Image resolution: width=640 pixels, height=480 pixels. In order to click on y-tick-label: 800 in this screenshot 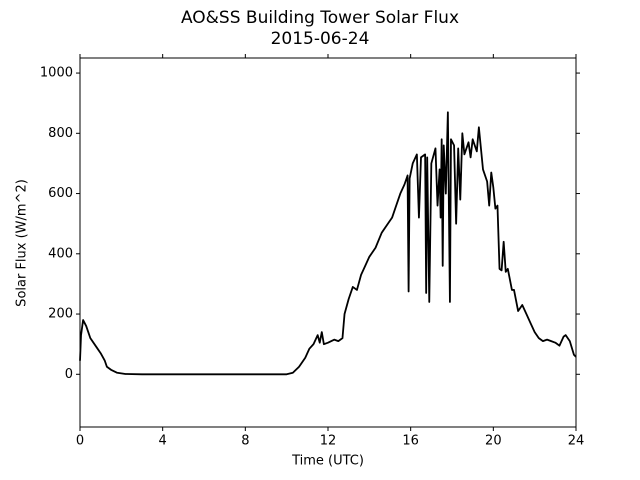, I will do `click(60, 133)`.